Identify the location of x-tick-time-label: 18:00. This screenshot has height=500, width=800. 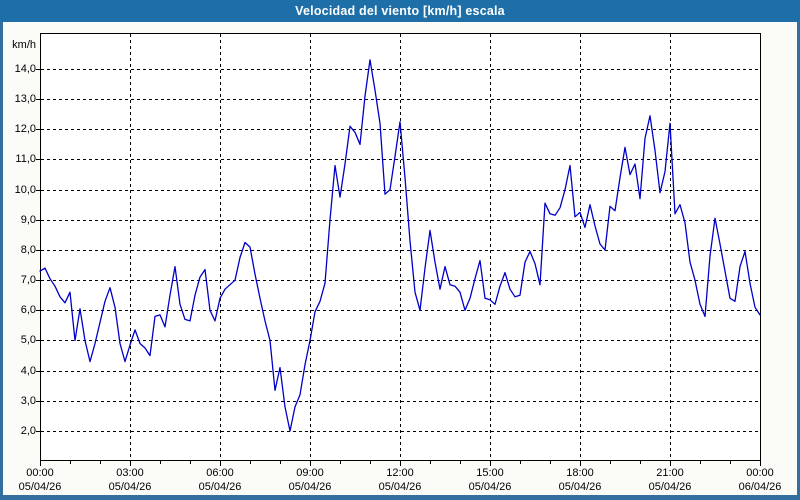
(580, 473).